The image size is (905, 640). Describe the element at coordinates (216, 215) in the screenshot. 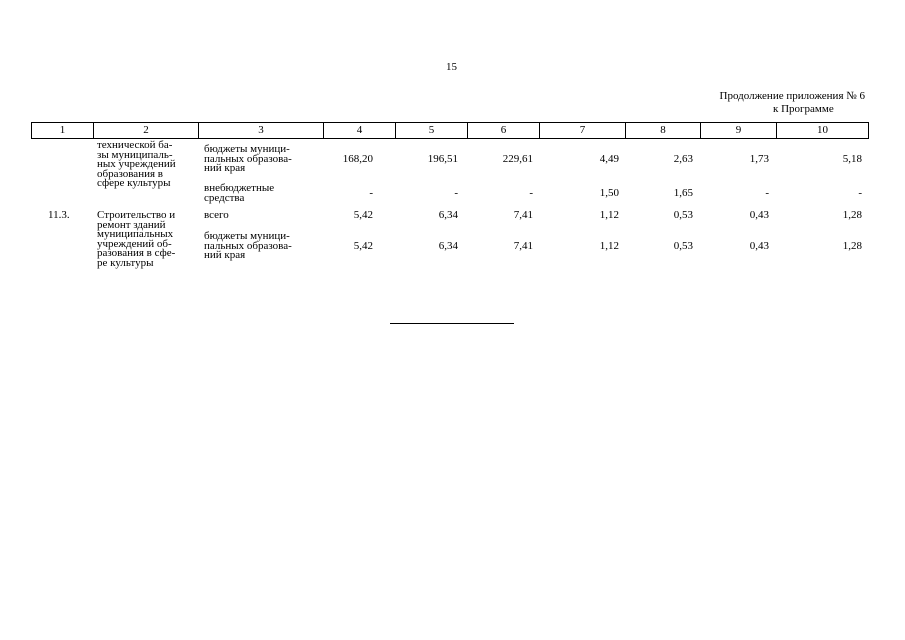

I see `row-source: всего` at that location.